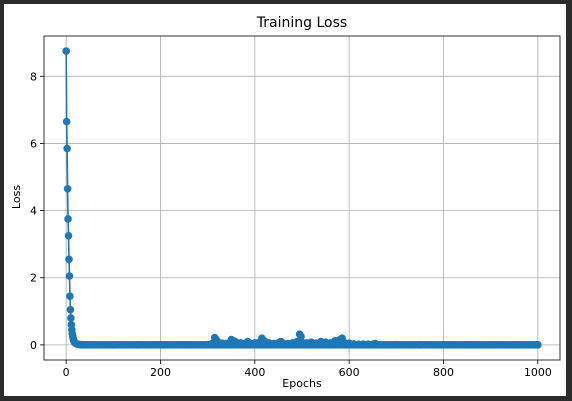  I want to click on chart-title: Training Loss, so click(301, 23).